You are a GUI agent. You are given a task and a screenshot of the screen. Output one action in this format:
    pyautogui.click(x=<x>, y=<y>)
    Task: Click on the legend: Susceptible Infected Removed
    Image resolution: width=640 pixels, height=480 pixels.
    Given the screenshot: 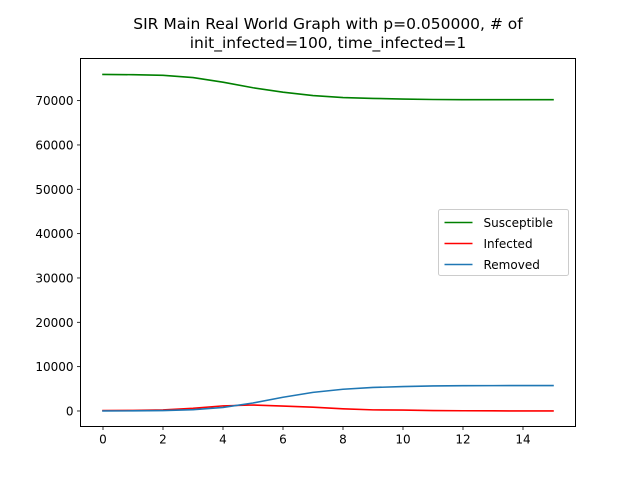 What is the action you would take?
    pyautogui.click(x=503, y=242)
    